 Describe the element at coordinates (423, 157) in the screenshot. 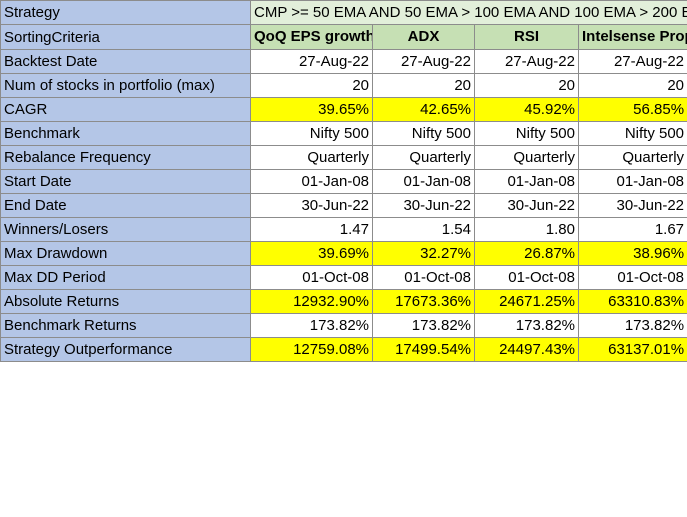

I see `cell-rebalance-frequency-adx: Quarterly` at that location.